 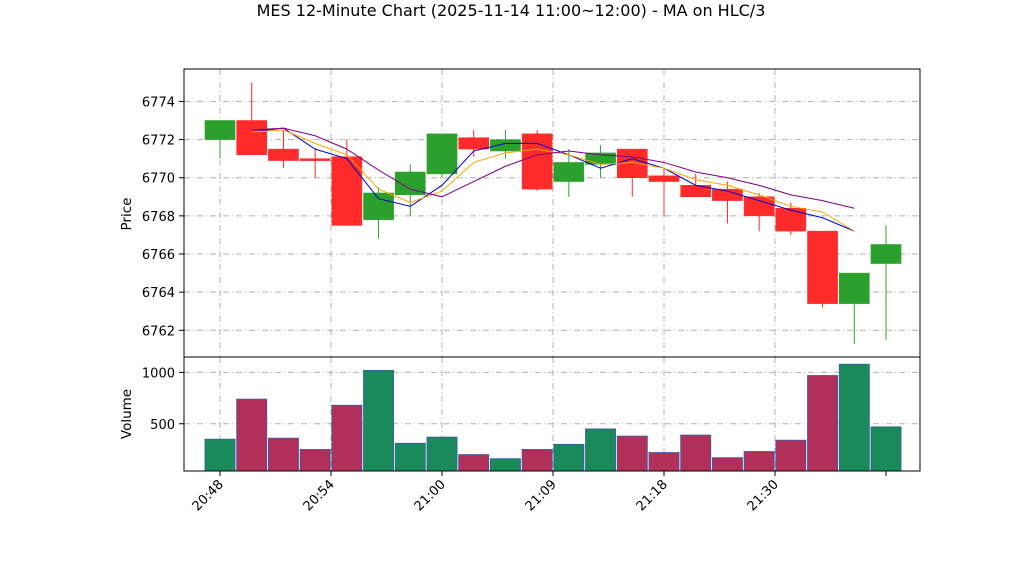 I want to click on price-y-tick-label: 6772, so click(x=158, y=141).